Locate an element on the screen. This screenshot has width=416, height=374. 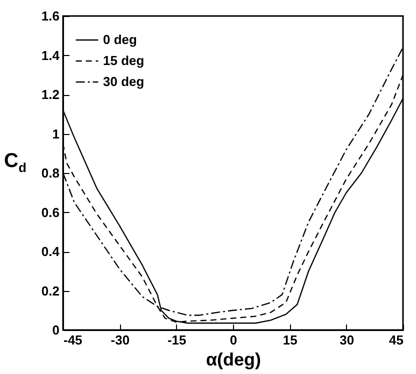
x-tick-label: -30 is located at coordinates (120, 340).